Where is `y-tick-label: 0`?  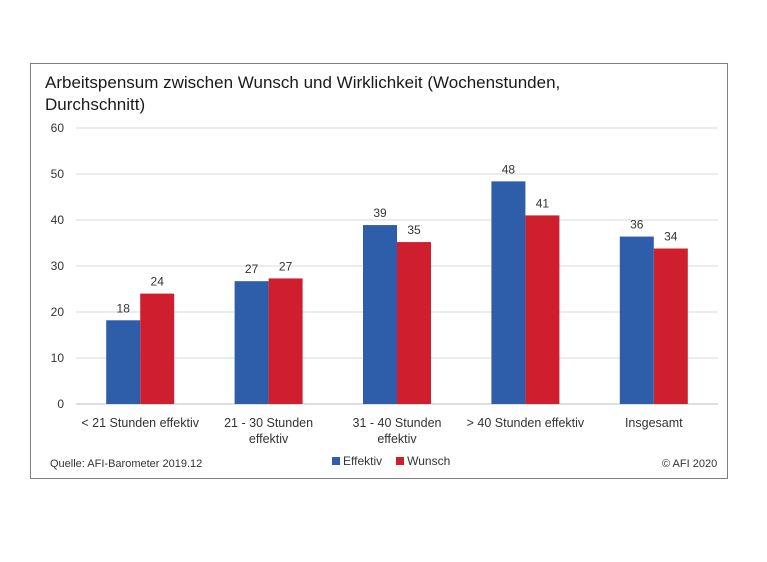 y-tick-label: 0 is located at coordinates (60, 404).